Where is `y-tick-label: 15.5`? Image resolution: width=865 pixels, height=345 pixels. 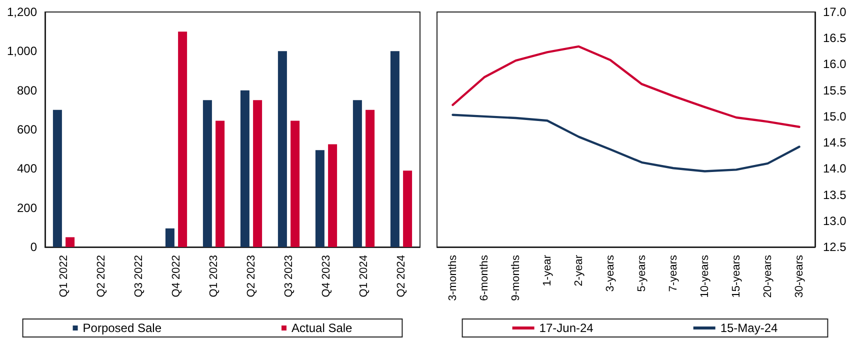 y-tick-label: 15.5 is located at coordinates (835, 90).